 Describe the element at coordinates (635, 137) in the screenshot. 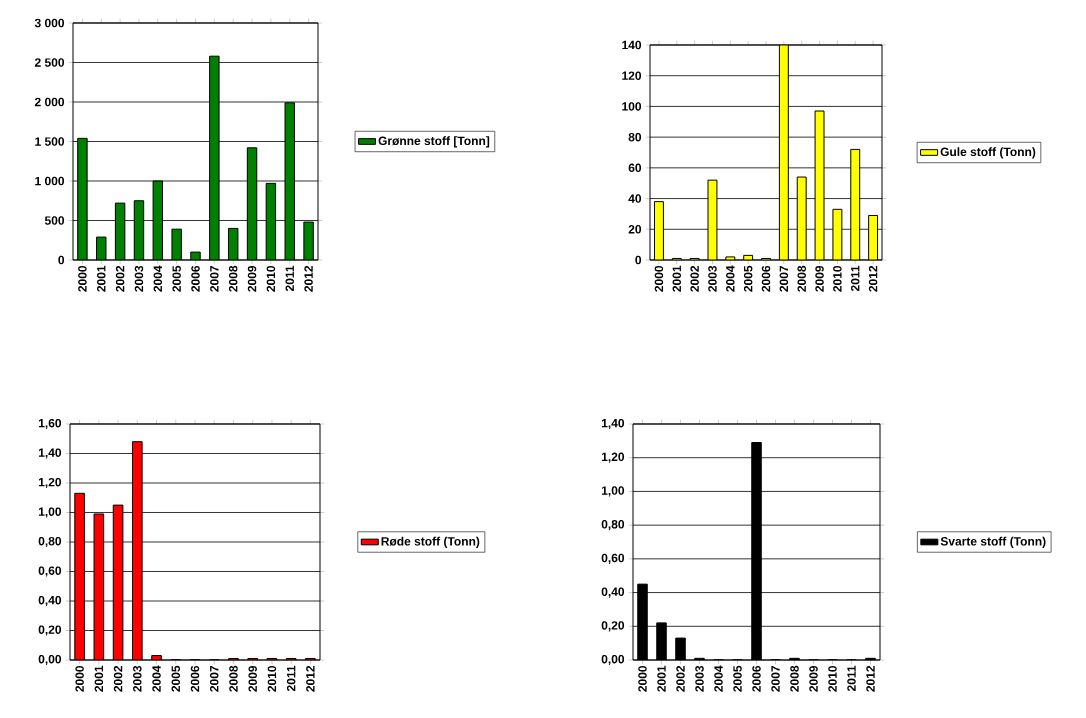

I see `y-tick-label: 80` at that location.